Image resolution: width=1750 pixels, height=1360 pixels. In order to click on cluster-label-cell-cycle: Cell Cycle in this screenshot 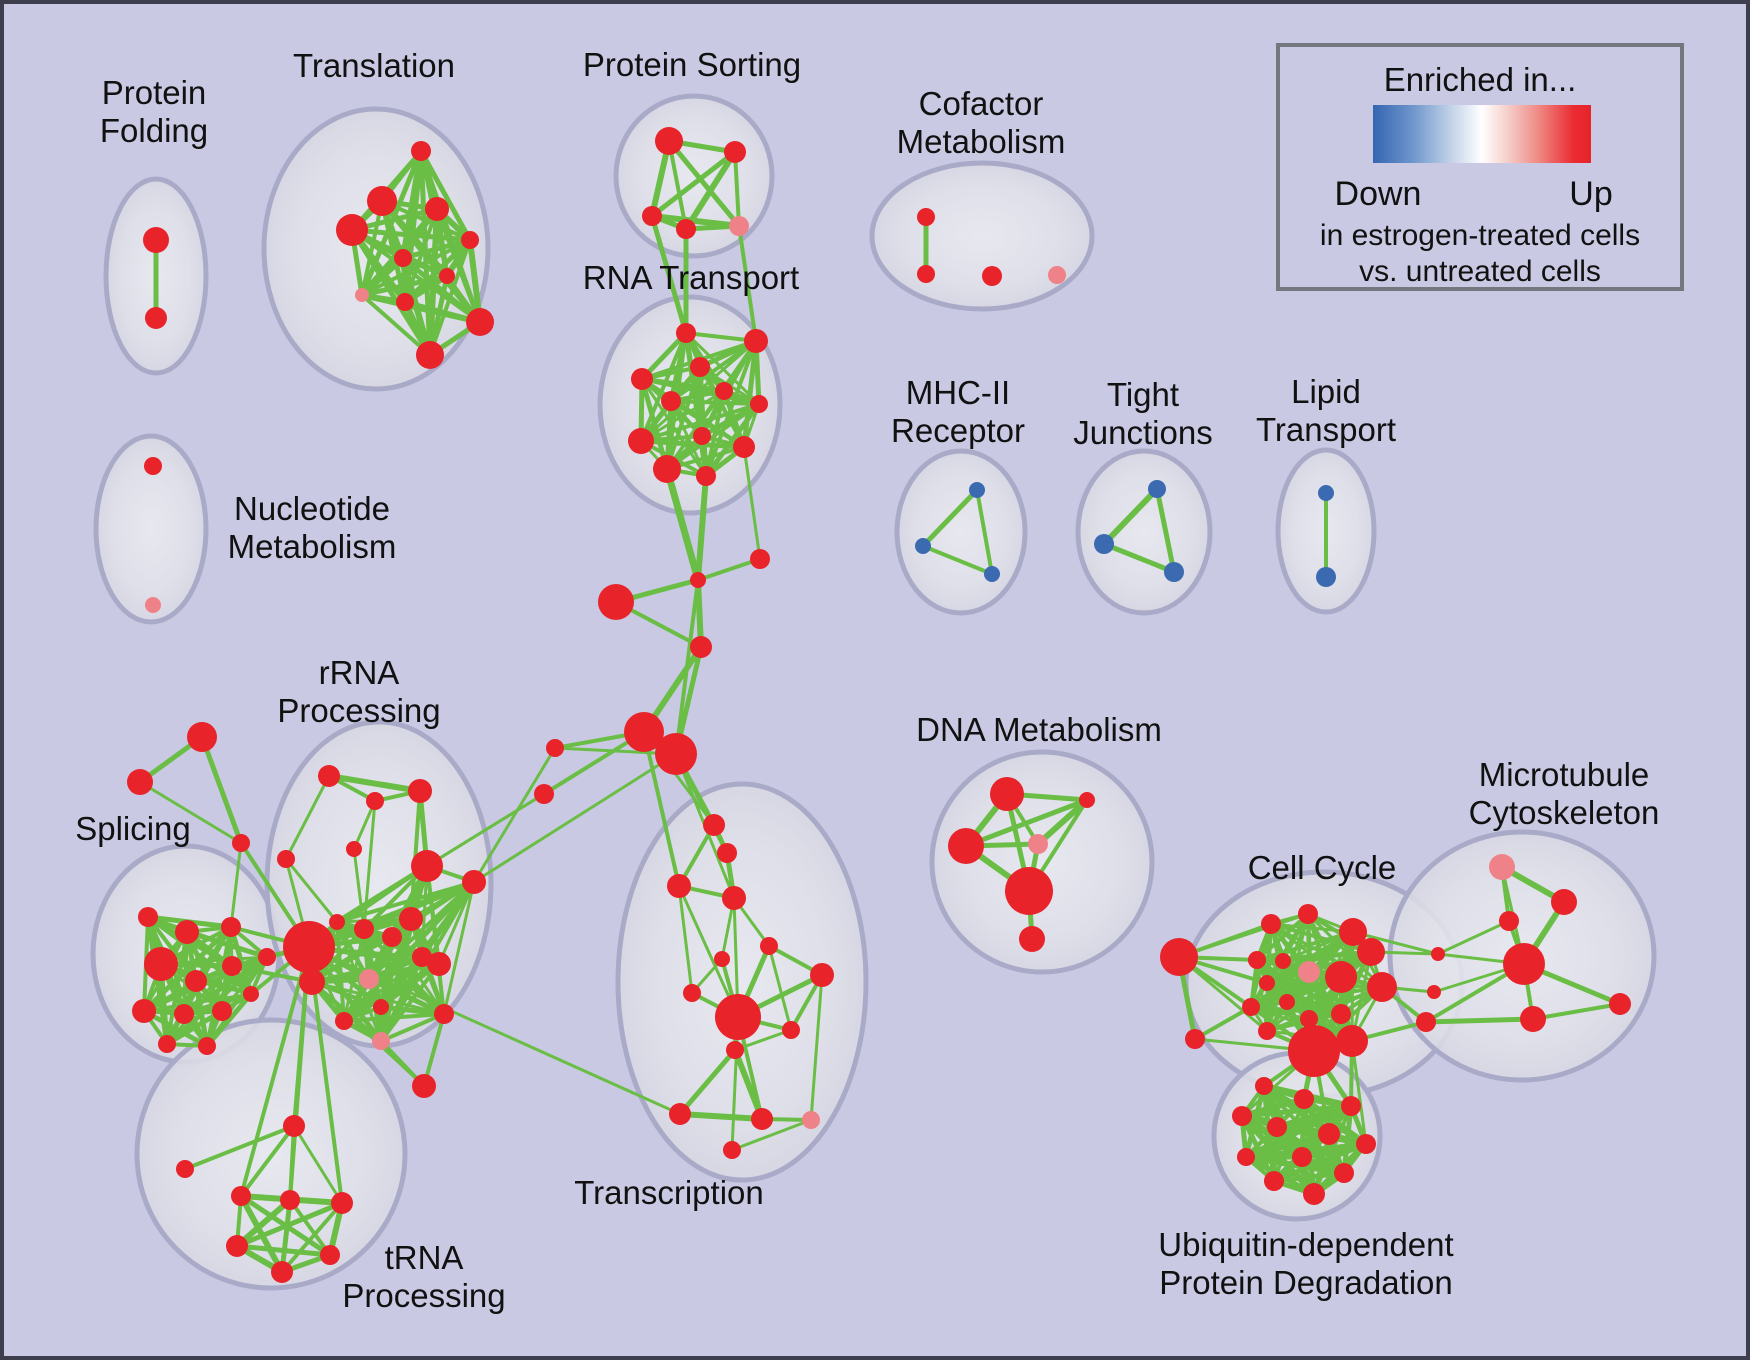, I will do `click(1322, 867)`.